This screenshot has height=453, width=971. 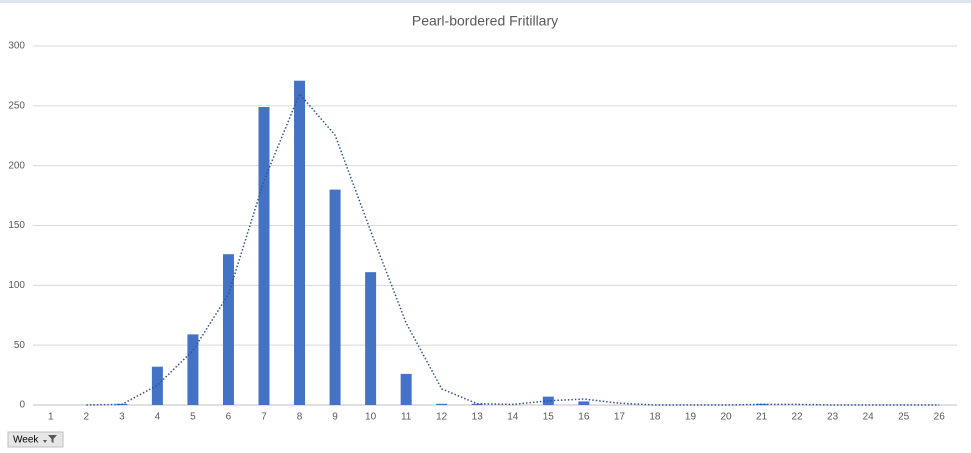 What do you see at coordinates (16, 105) in the screenshot?
I see `y-tick-label: 250` at bounding box center [16, 105].